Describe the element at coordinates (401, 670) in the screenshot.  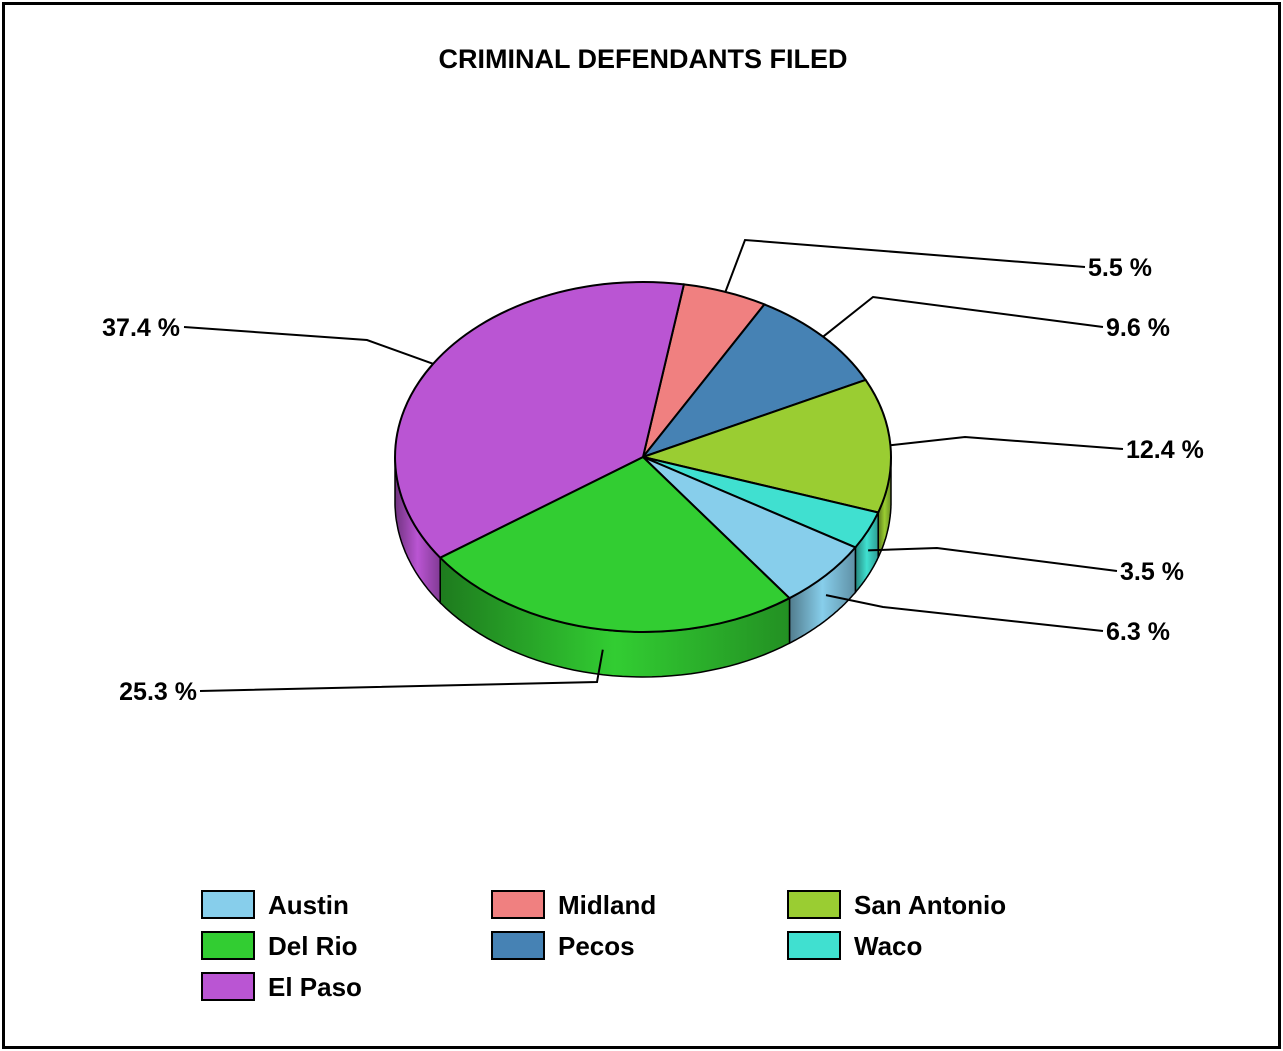
I see `leader-line-del-rio` at that location.